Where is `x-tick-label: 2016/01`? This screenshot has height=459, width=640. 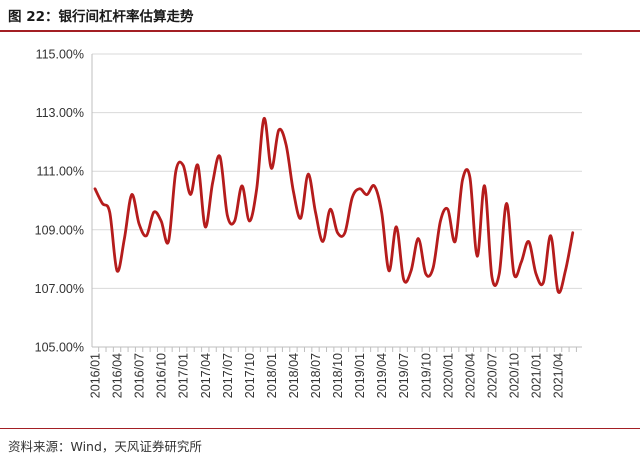
x-tick-label: 2016/01 is located at coordinates (96, 375).